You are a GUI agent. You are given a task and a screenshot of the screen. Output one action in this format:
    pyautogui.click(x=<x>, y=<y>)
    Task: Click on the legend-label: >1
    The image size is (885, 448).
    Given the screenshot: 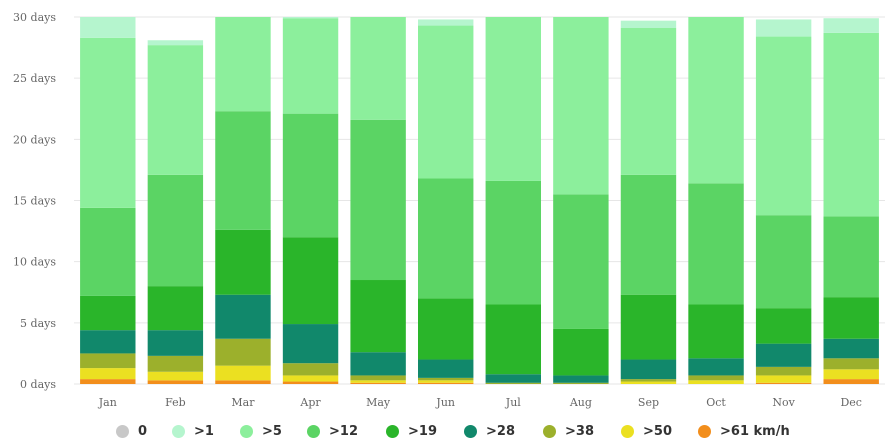 What is the action you would take?
    pyautogui.click(x=204, y=431)
    